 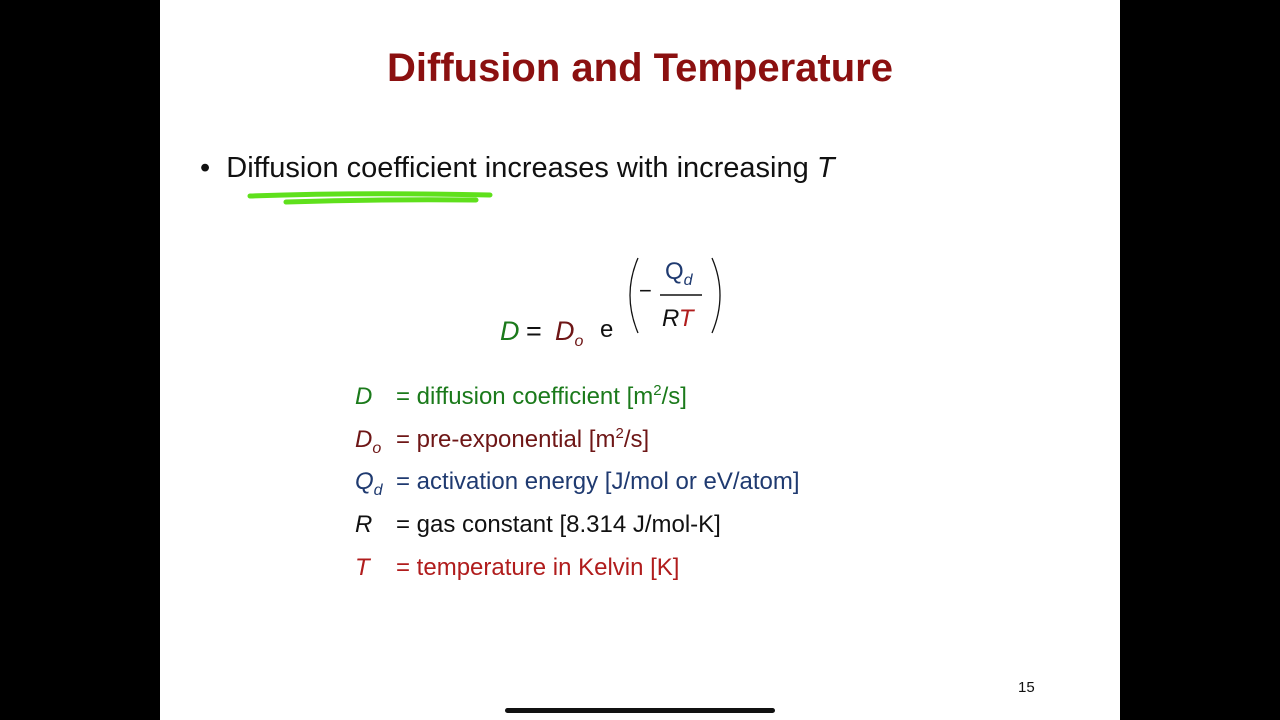 What do you see at coordinates (377, 449) in the screenshot?
I see `symbol-sub: o` at bounding box center [377, 449].